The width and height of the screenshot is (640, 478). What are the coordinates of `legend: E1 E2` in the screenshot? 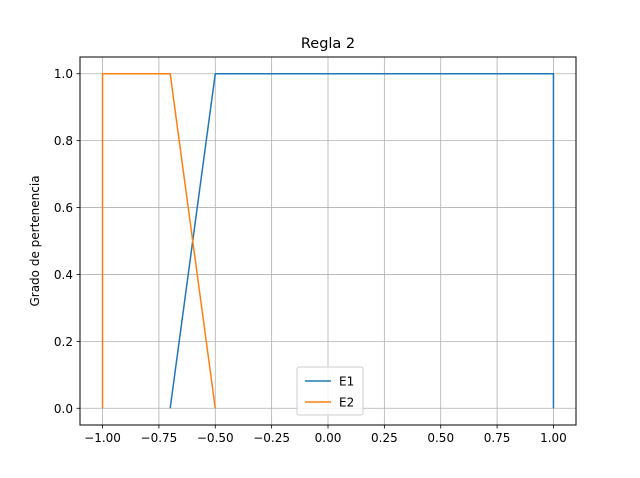 It's located at (330, 391).